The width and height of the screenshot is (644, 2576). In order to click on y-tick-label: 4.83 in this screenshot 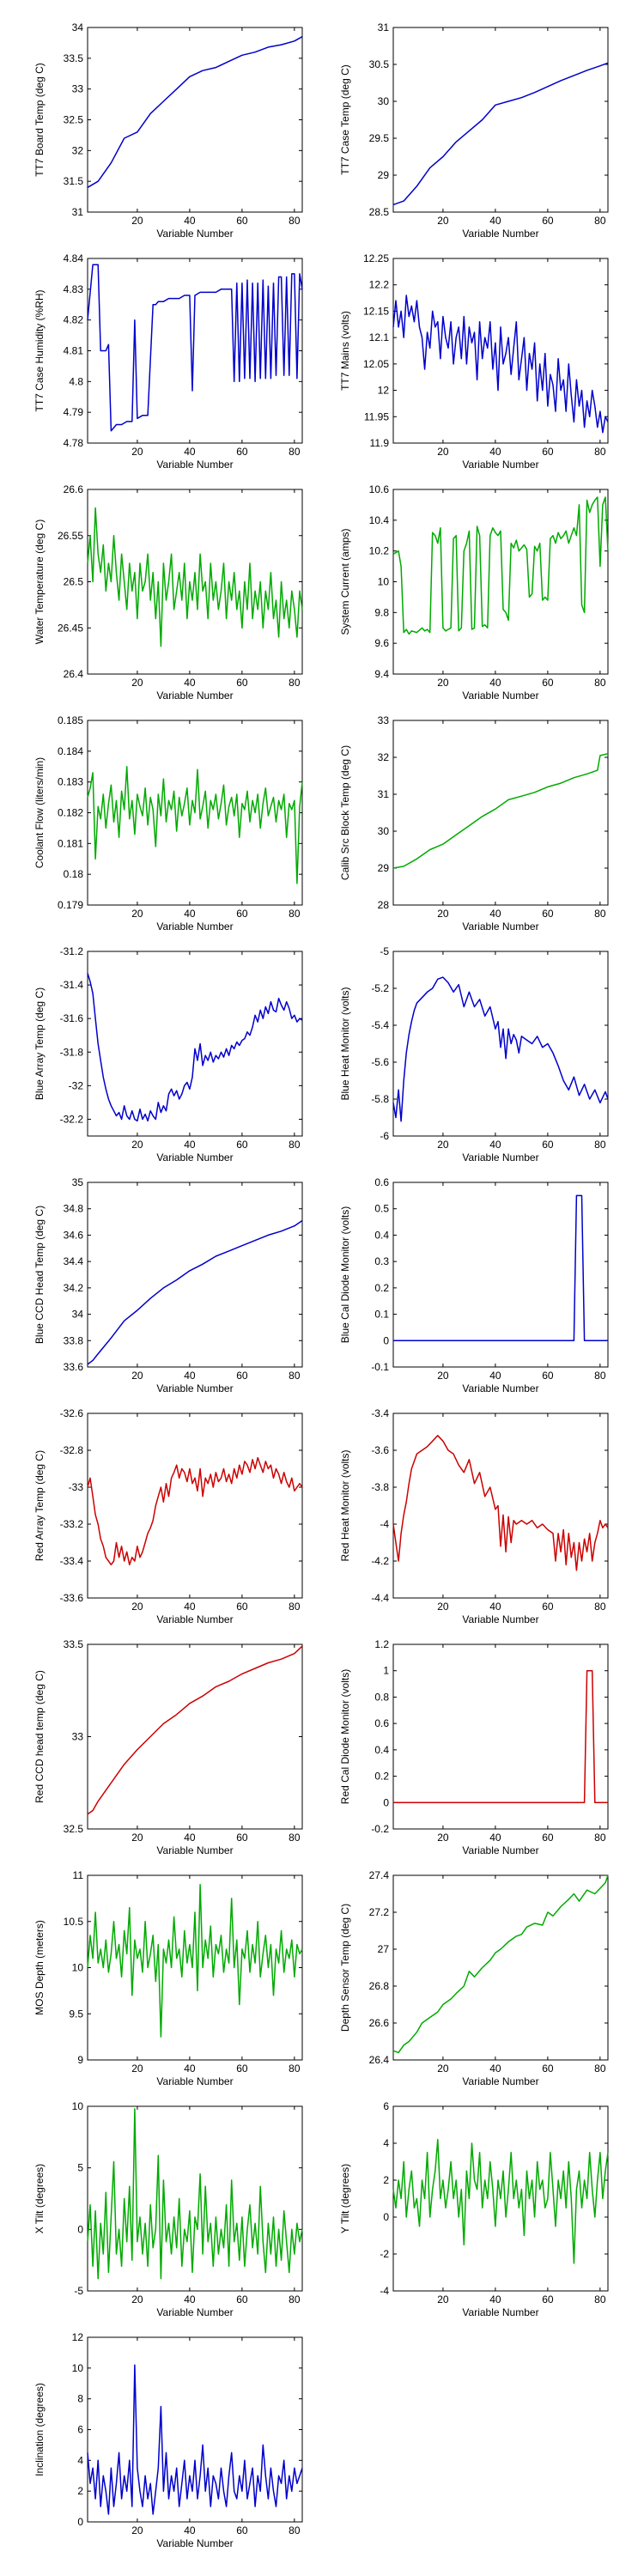, I will do `click(74, 289)`.